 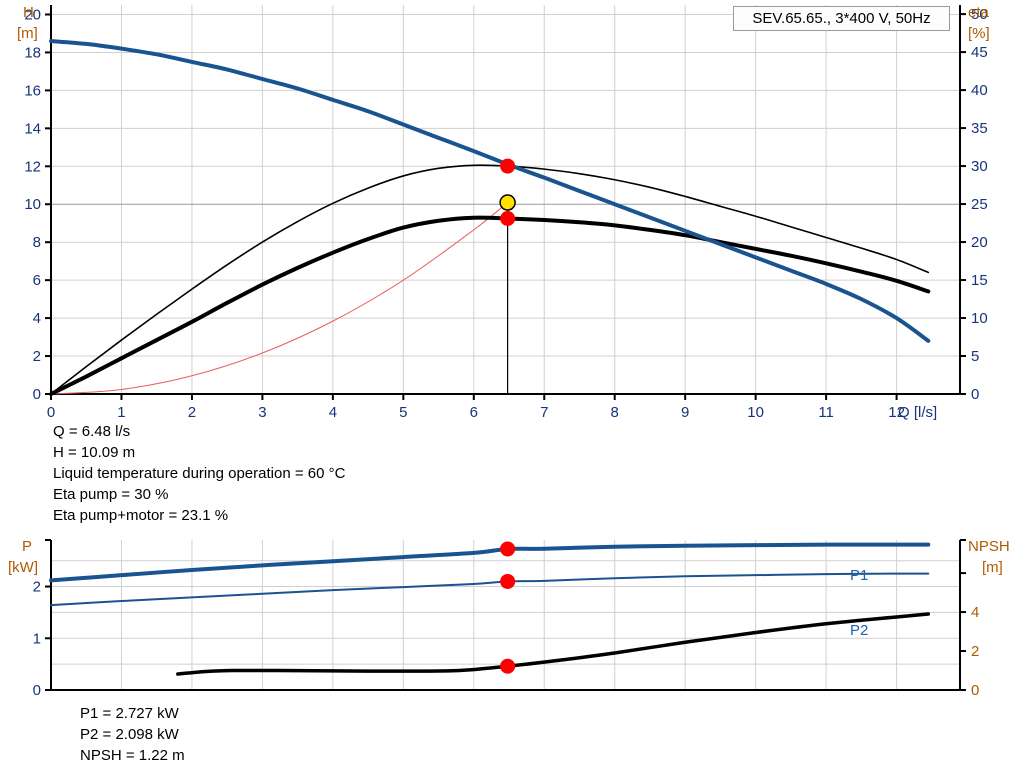 What do you see at coordinates (975, 690) in the screenshot?
I see `tick-label-npsh-0: 0` at bounding box center [975, 690].